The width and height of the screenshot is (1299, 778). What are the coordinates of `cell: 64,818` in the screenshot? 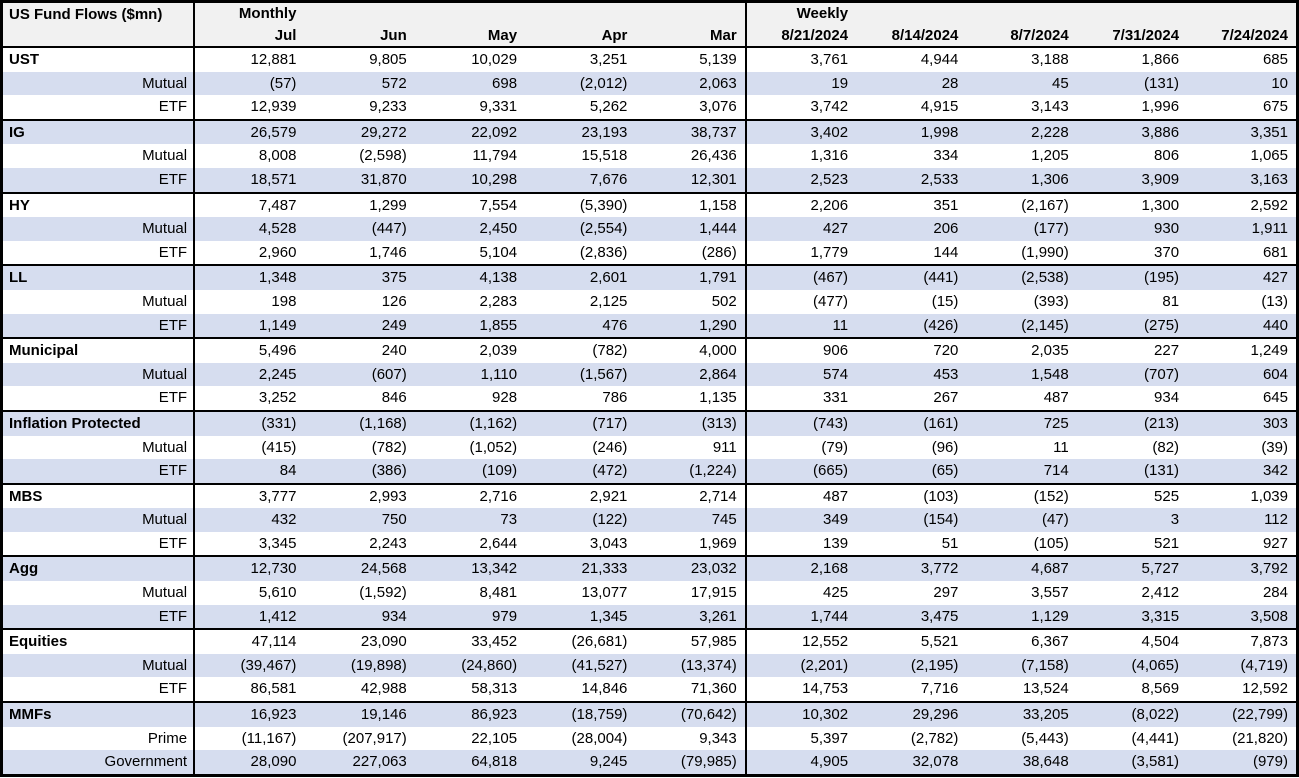 It's located at (494, 762).